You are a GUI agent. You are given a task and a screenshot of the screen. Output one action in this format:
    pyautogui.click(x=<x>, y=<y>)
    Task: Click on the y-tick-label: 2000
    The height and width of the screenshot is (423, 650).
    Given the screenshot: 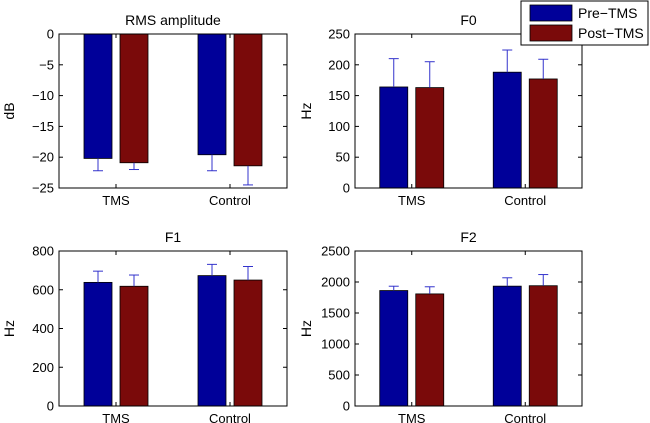 What is the action you would take?
    pyautogui.click(x=335, y=282)
    